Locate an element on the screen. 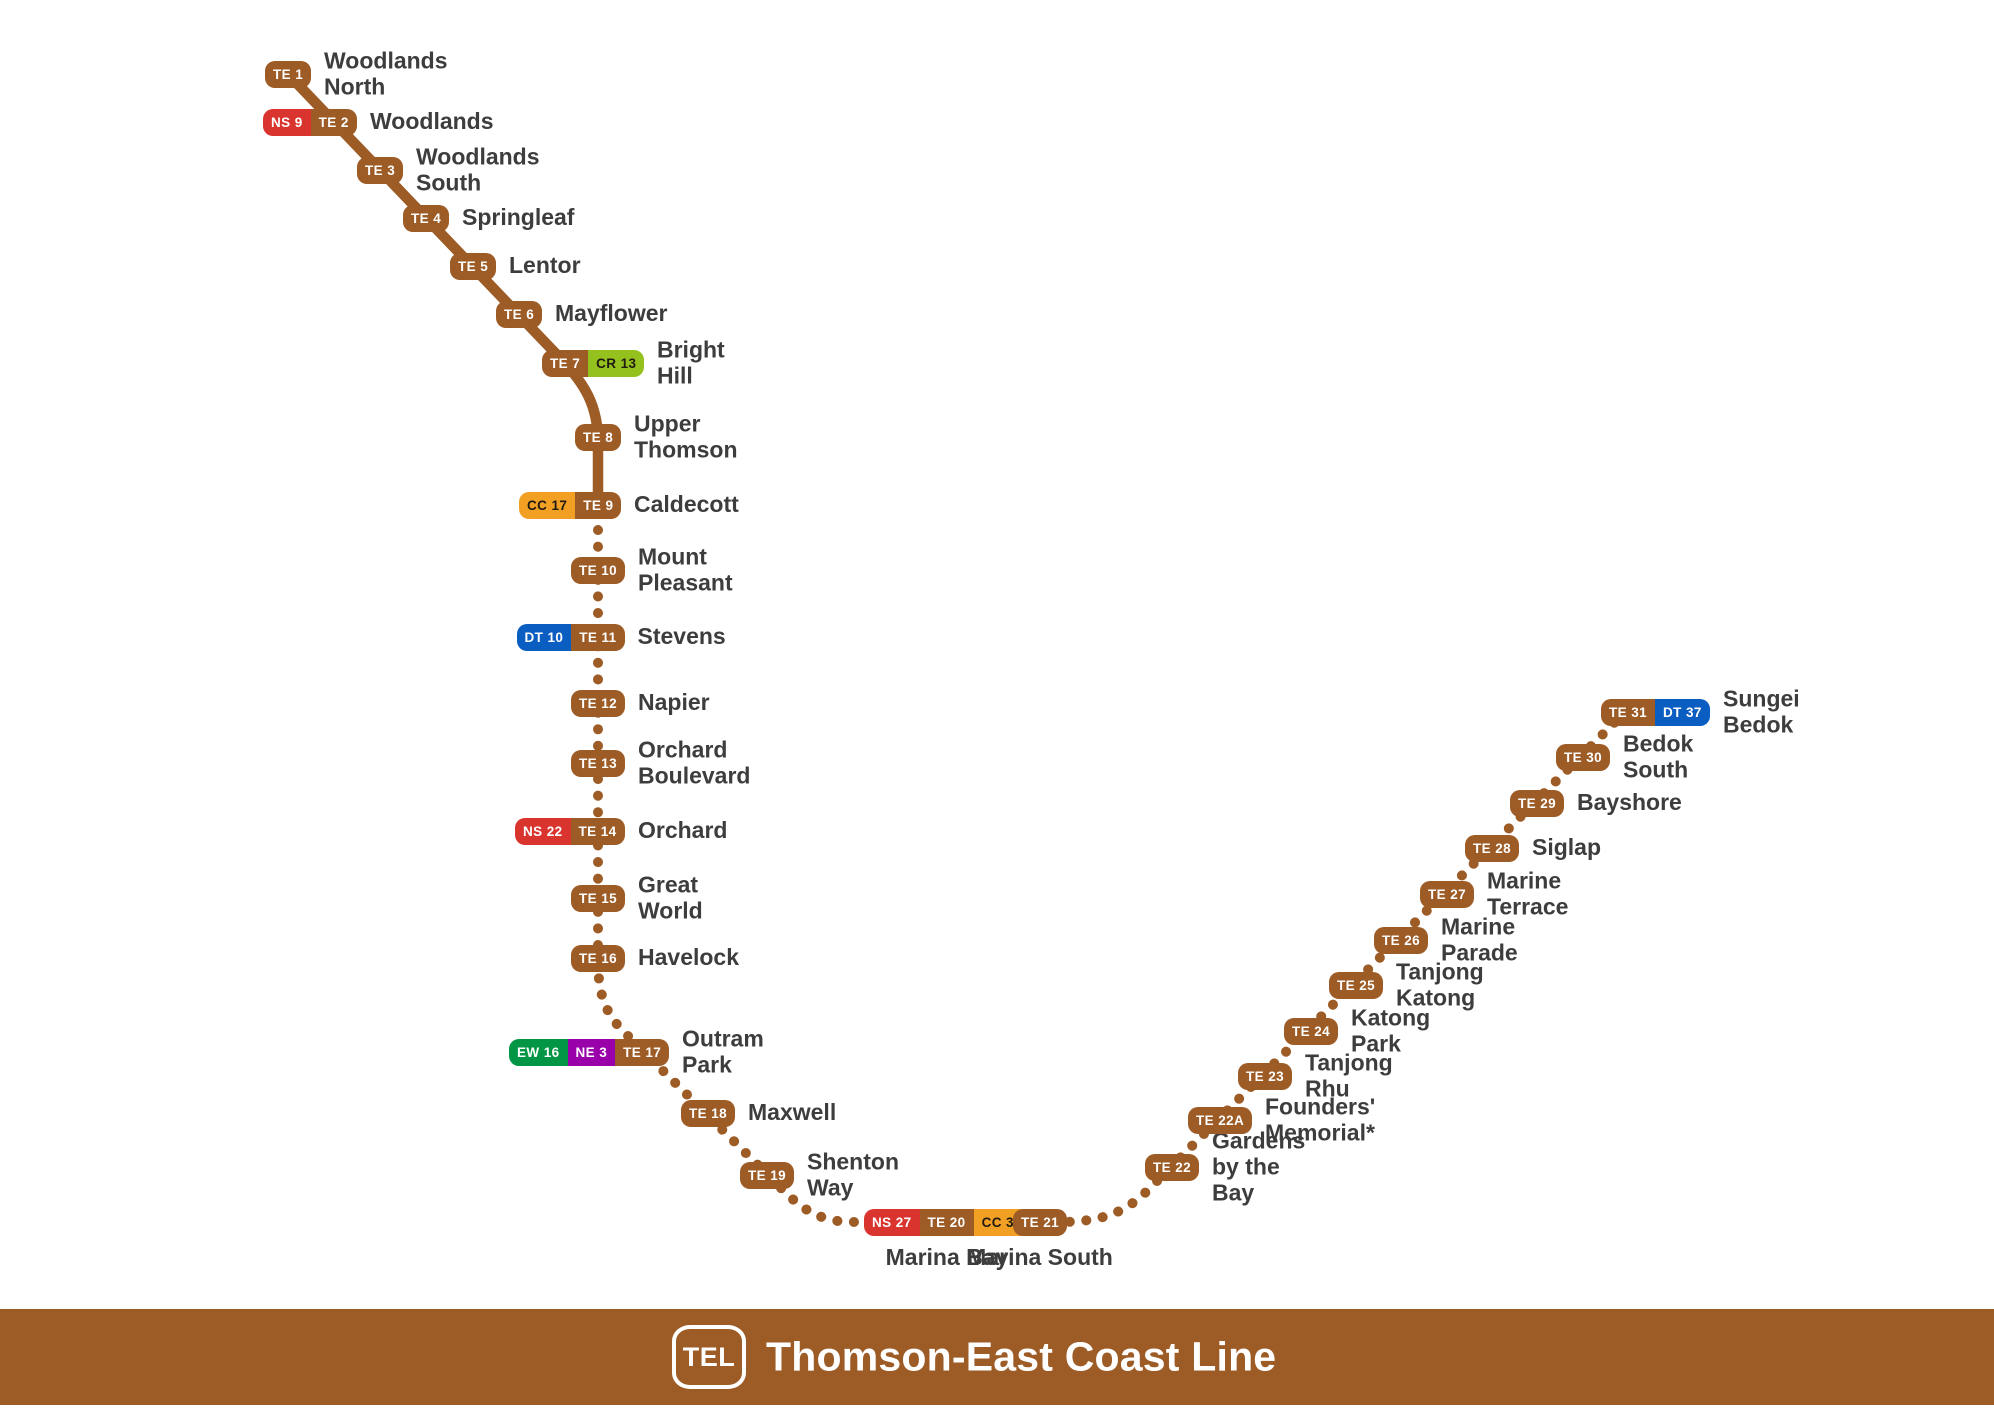 The image size is (1994, 1408). te-line-code-badge: TE 24 is located at coordinates (1311, 1031).